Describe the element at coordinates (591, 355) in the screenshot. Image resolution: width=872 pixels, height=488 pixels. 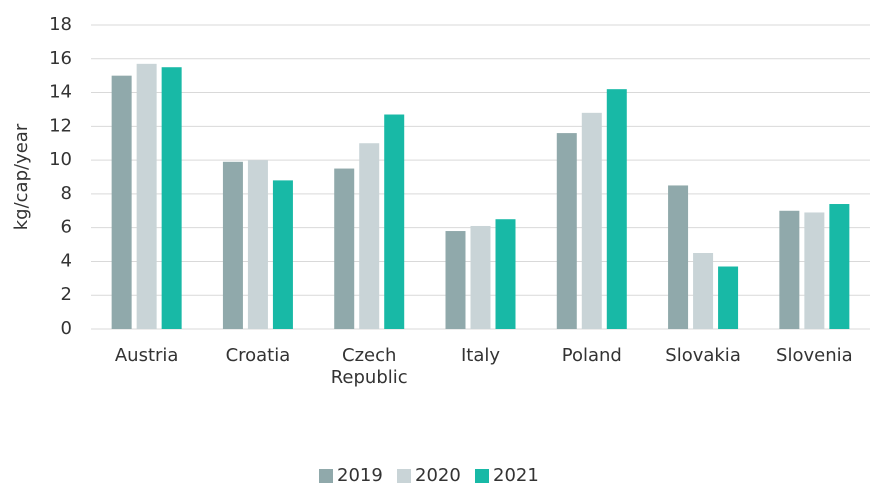
I see `x-tick-label: Poland` at that location.